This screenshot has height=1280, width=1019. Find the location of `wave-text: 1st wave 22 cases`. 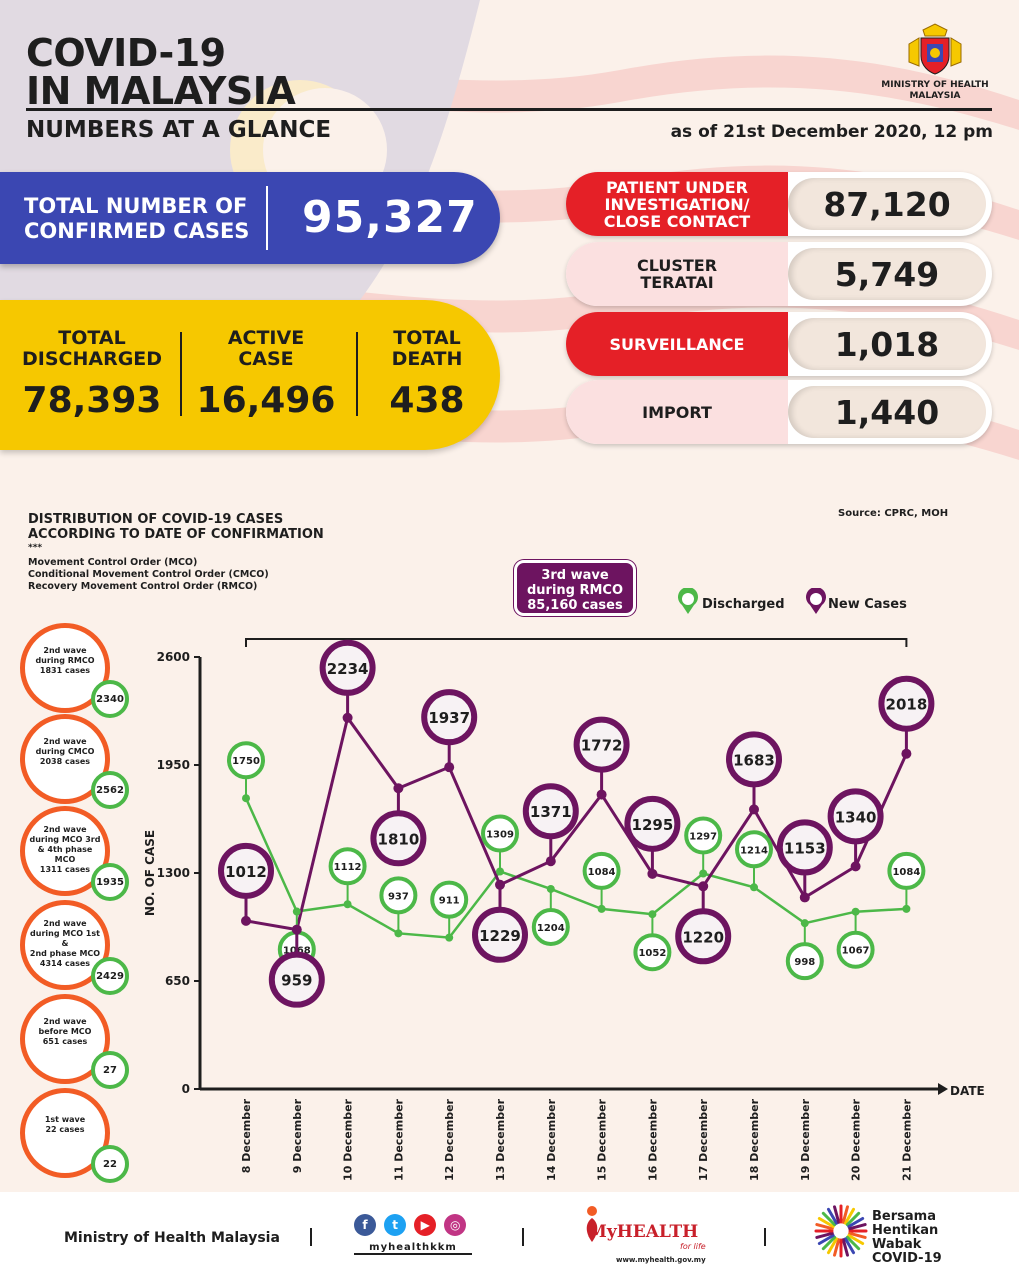

wave-text: 1st wave 22 cases is located at coordinates (65, 1125).